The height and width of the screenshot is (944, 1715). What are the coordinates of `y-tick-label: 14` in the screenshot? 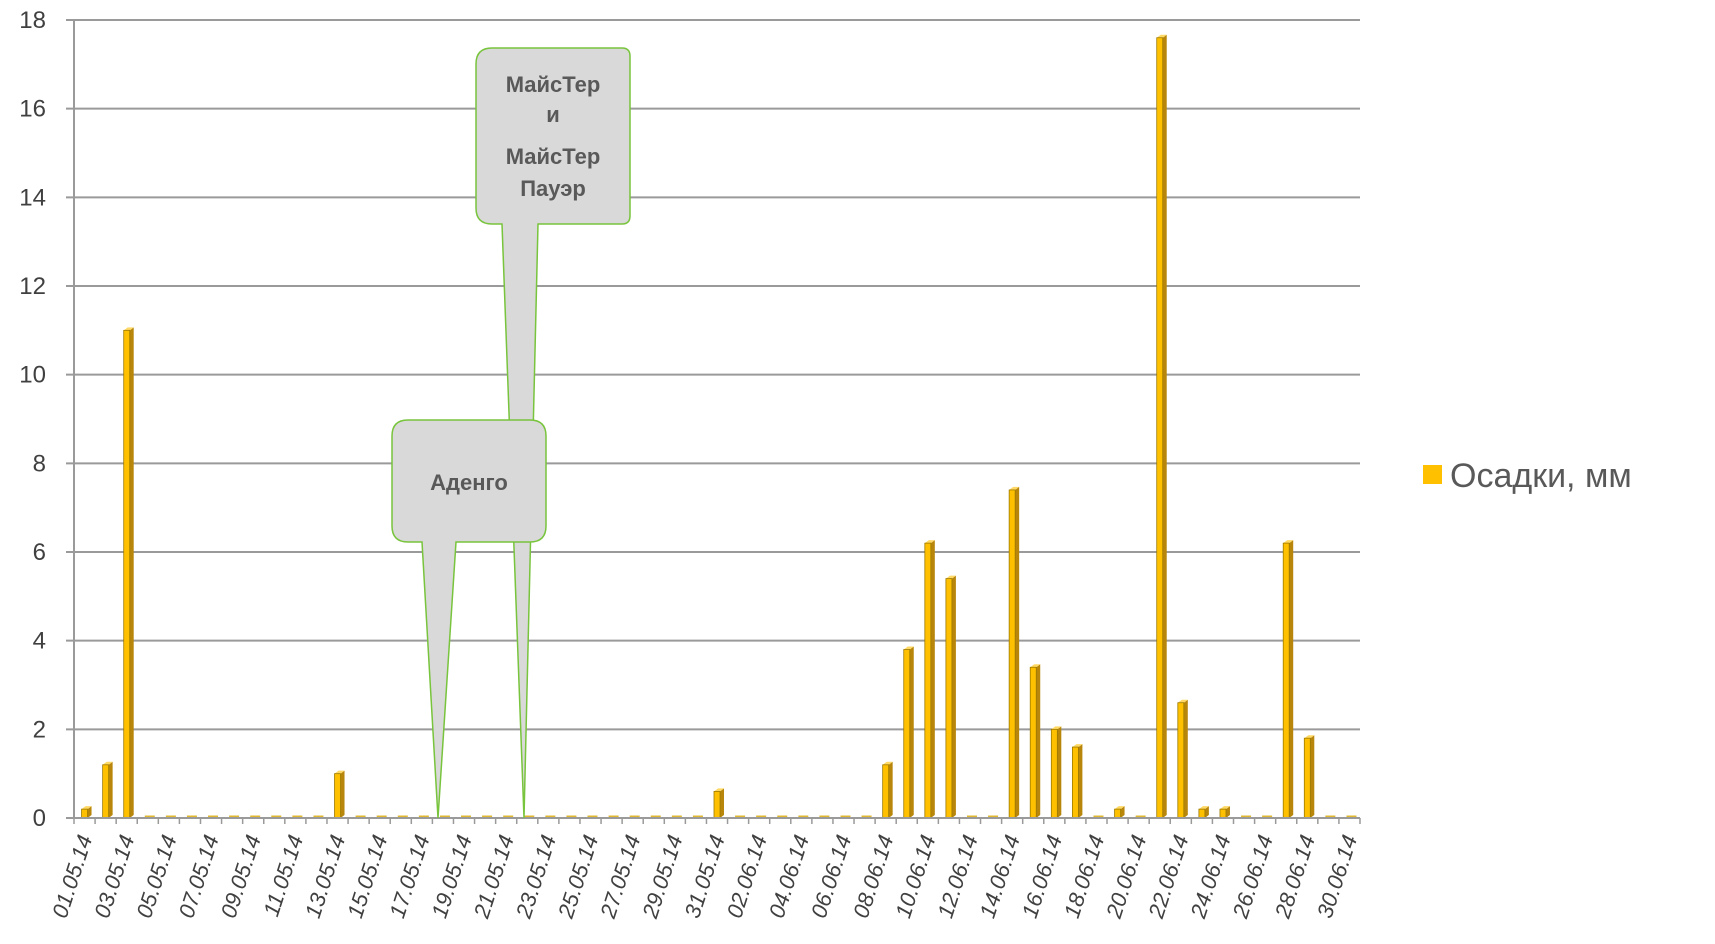 It's located at (32, 197).